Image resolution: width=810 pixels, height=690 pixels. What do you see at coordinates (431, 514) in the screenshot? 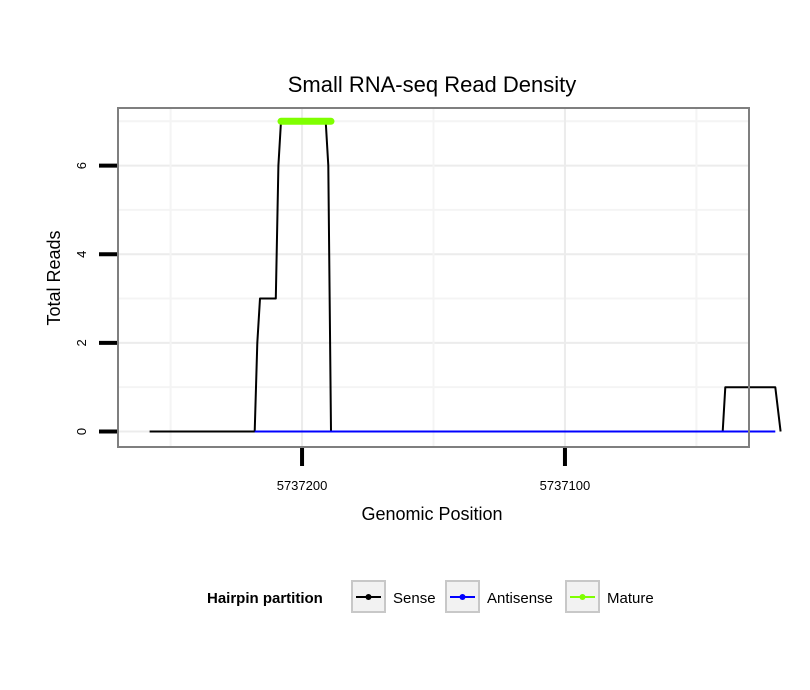
I see `x-axis-label: Genomic Position` at bounding box center [431, 514].